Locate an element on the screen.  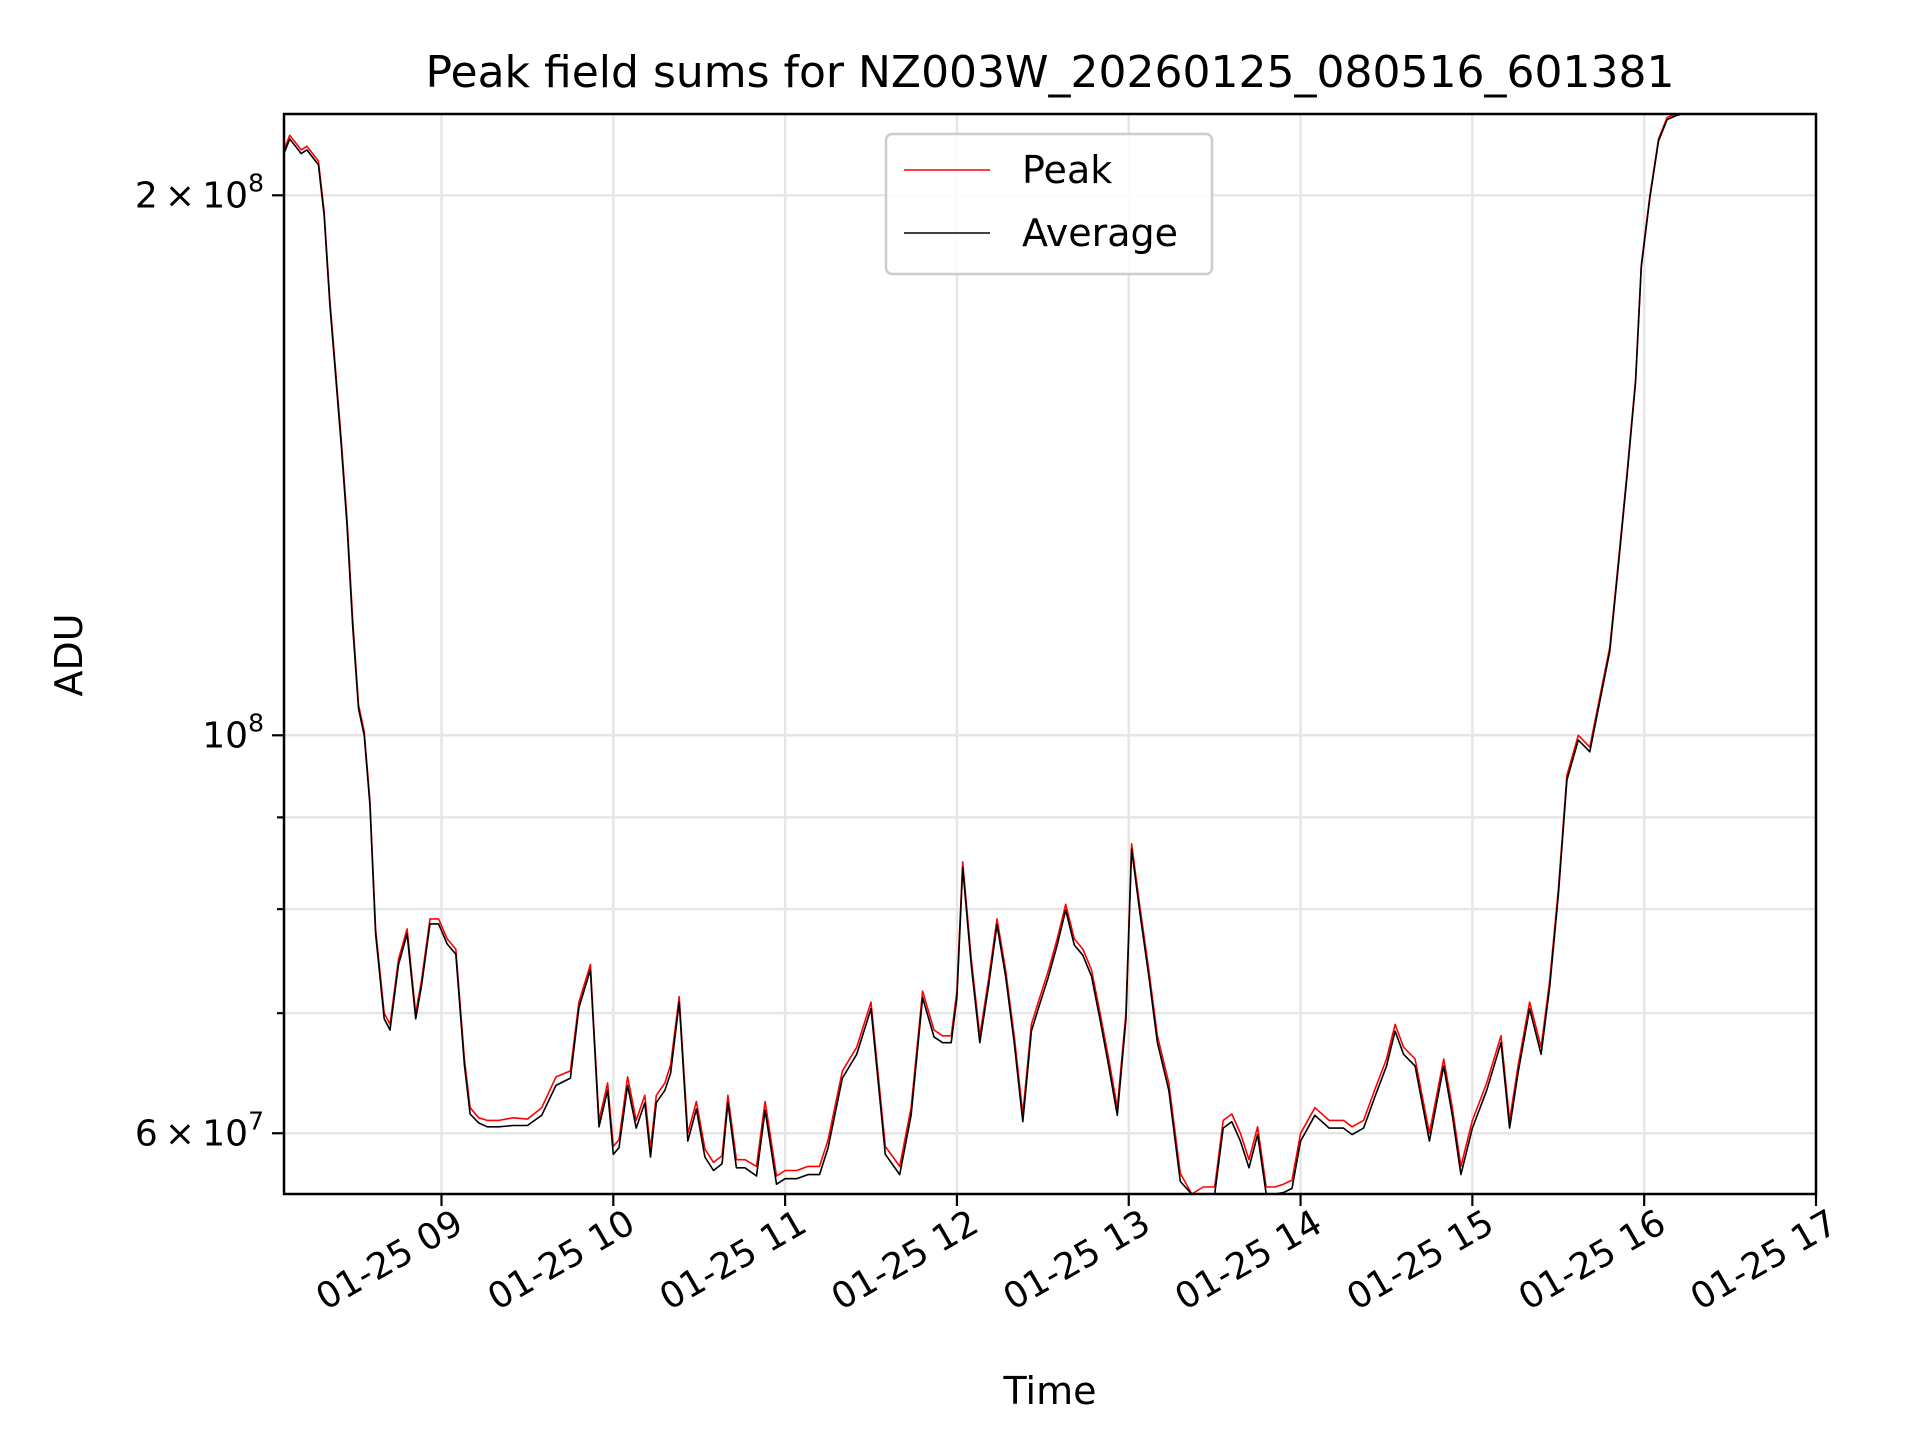
x-axis-label: Time is located at coordinates (1050, 1391).